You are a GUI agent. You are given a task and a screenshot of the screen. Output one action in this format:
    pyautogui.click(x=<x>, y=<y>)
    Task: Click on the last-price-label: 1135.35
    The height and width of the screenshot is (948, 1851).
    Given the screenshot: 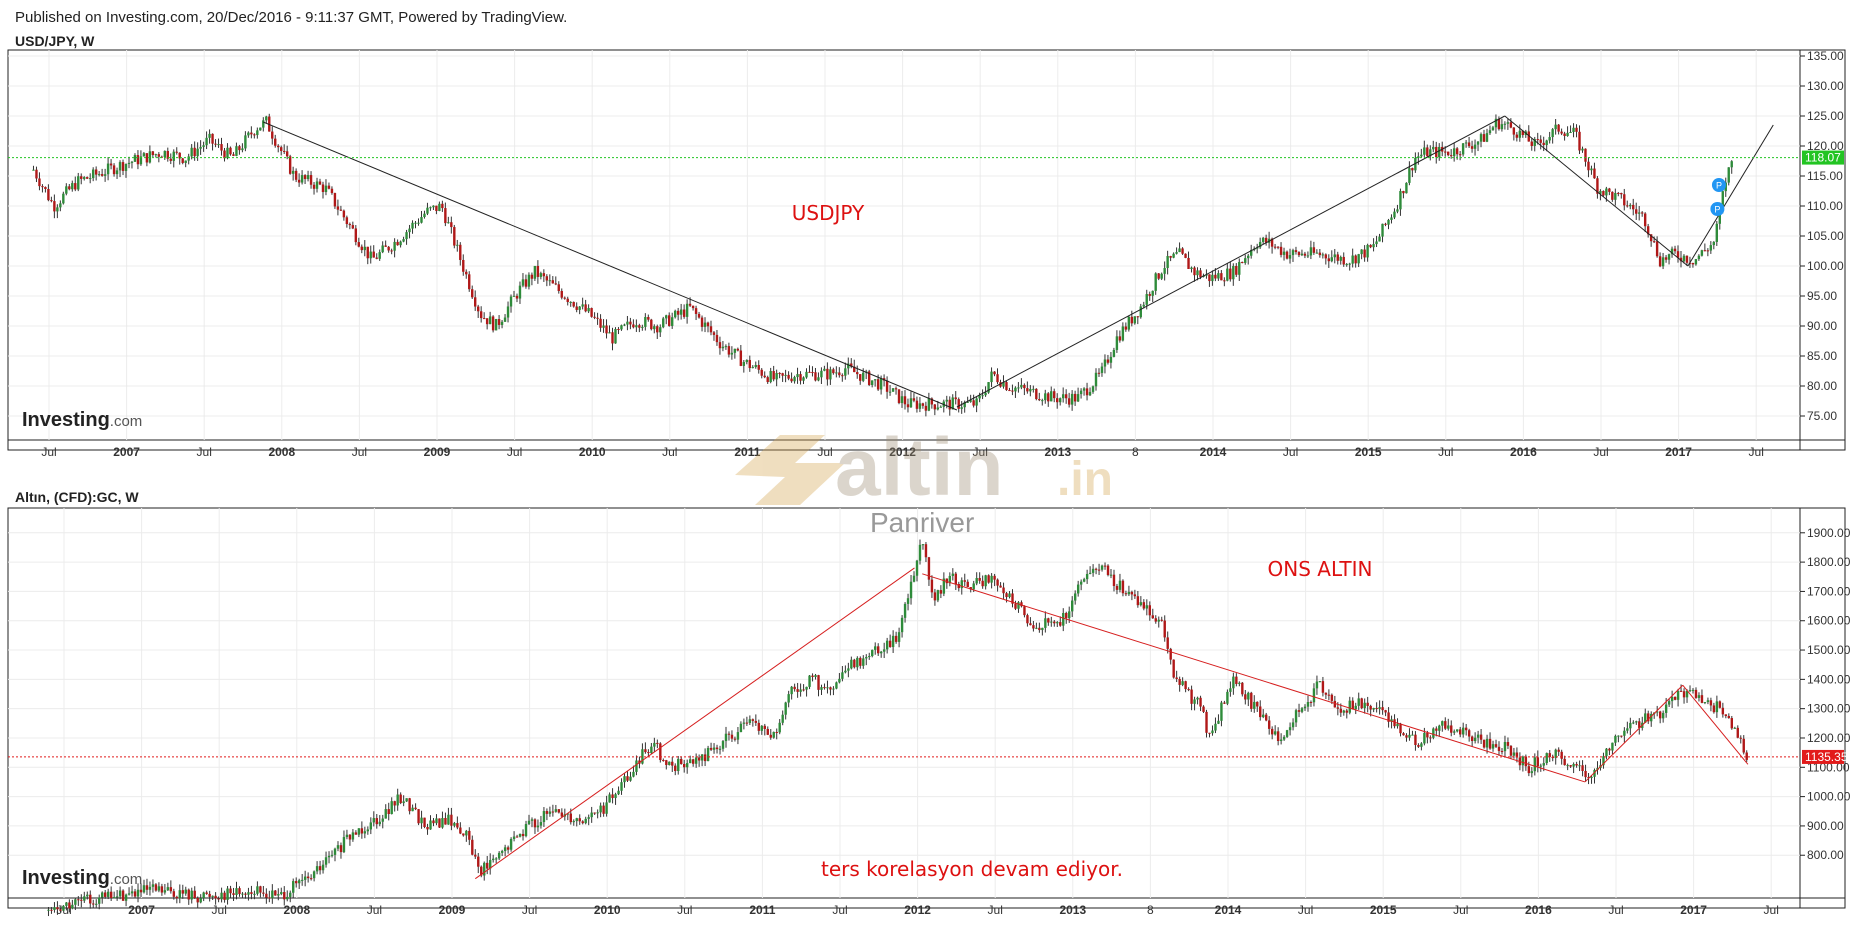 What is the action you would take?
    pyautogui.click(x=1826, y=757)
    